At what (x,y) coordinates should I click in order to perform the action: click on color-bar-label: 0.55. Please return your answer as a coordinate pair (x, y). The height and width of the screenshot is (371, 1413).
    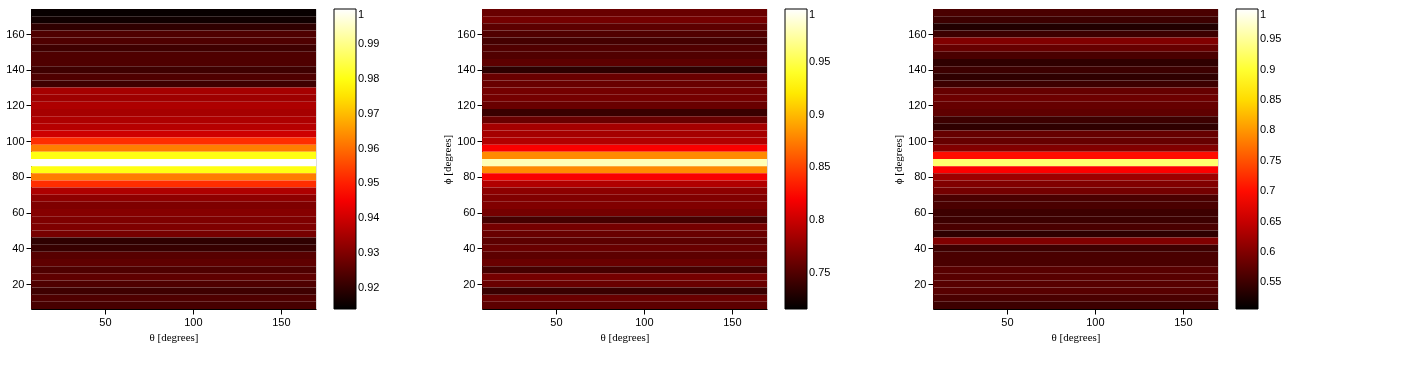
    Looking at the image, I should click on (1271, 281).